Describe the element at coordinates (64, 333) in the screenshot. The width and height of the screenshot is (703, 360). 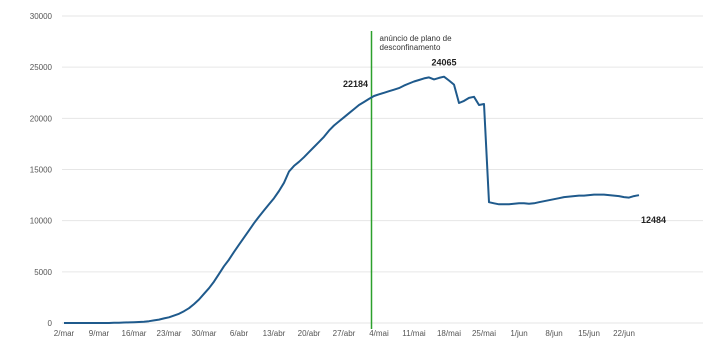
I see `x-tick-label: 2/mar` at that location.